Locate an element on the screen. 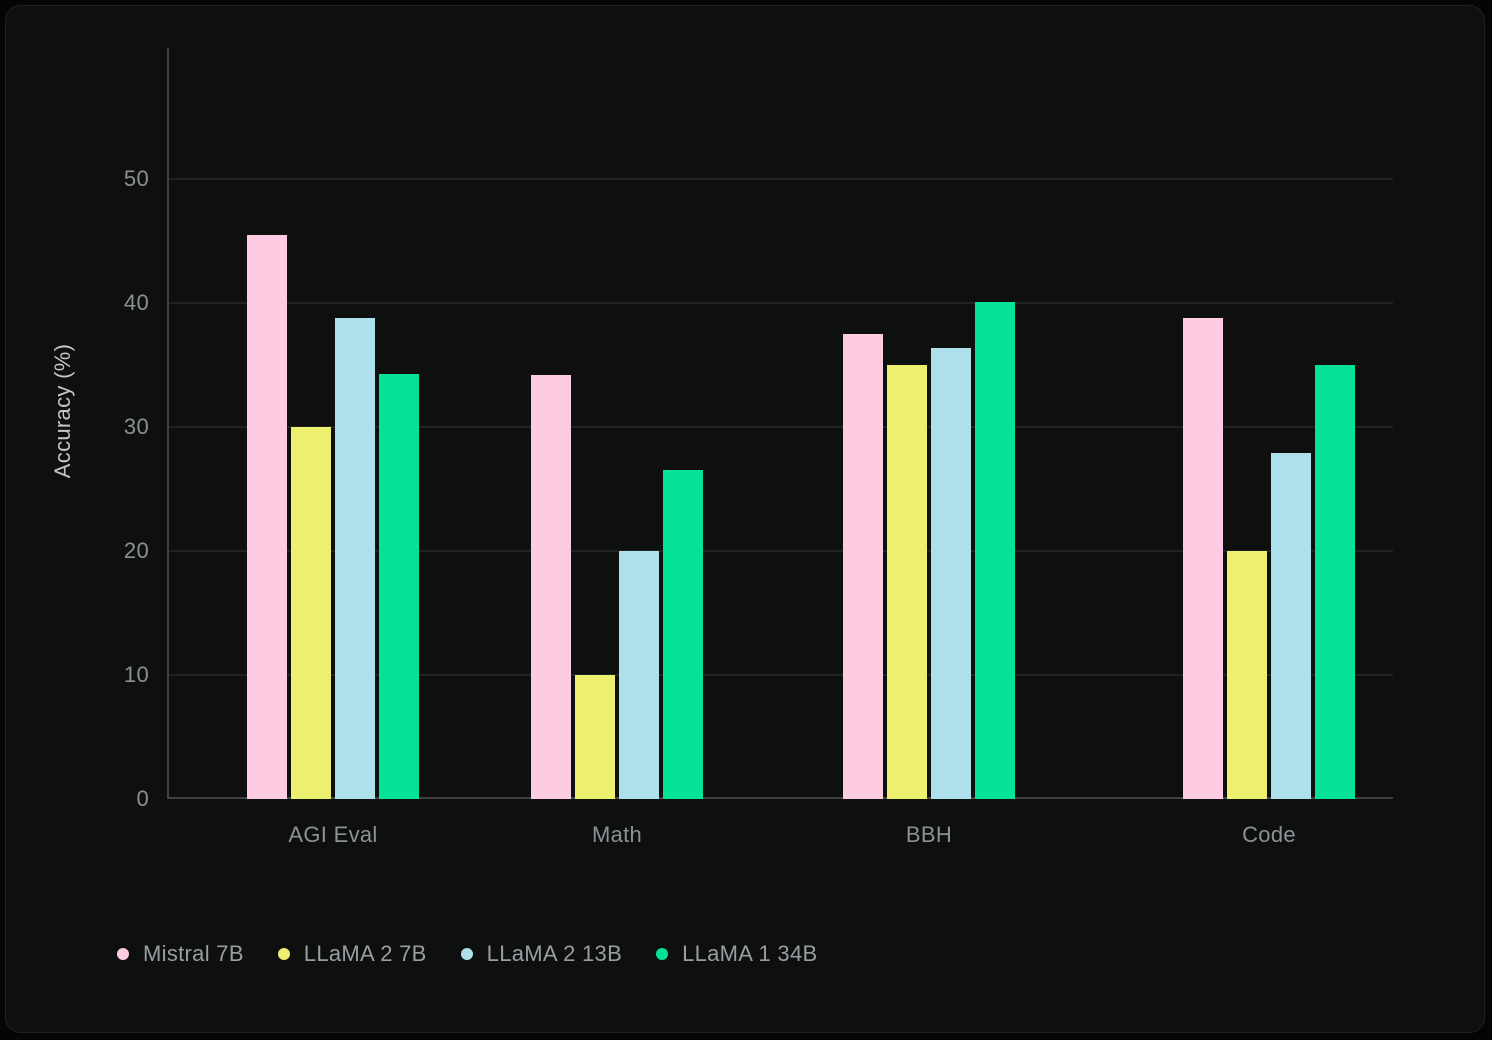  x-tick-label: BBH is located at coordinates (929, 834).